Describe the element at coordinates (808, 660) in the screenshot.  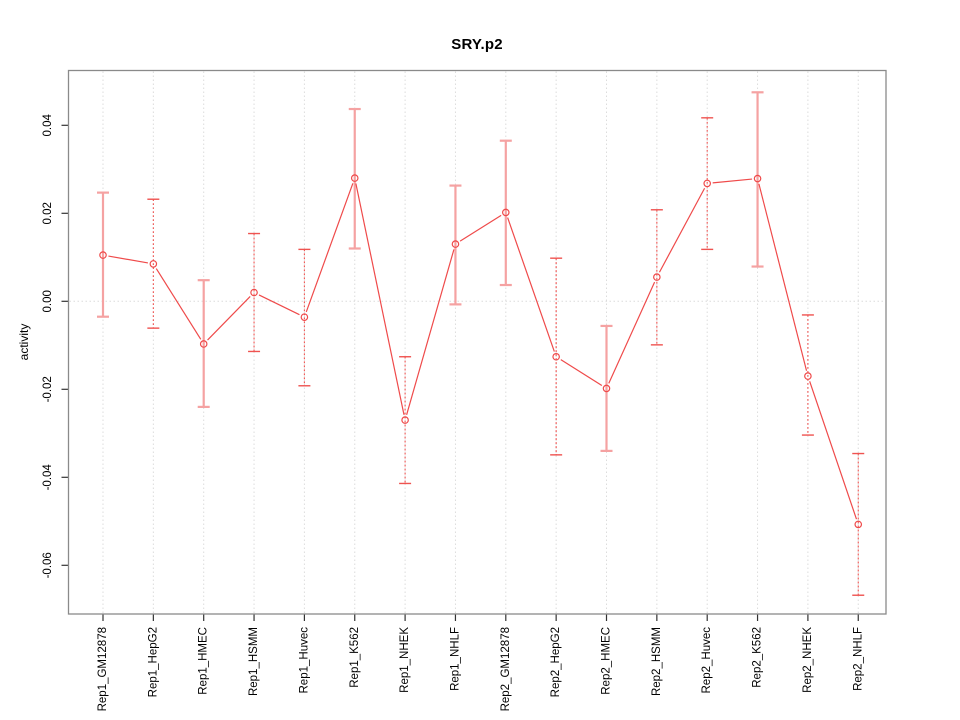
I see `x-tick-label: Rep2_NHEK` at that location.